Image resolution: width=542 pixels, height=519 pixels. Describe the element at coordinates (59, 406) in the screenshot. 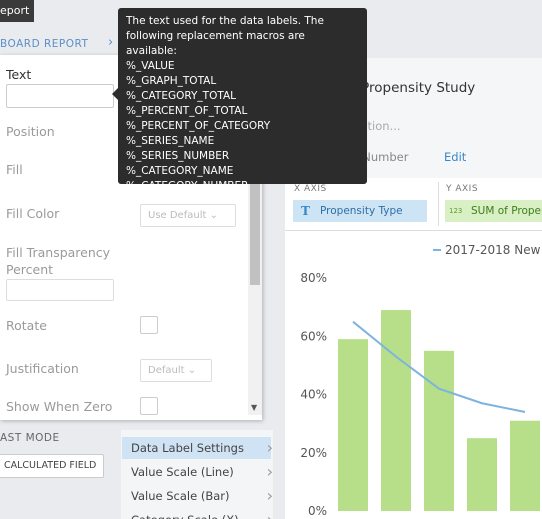

I see `show-when-zero-label: Show When Zero` at that location.